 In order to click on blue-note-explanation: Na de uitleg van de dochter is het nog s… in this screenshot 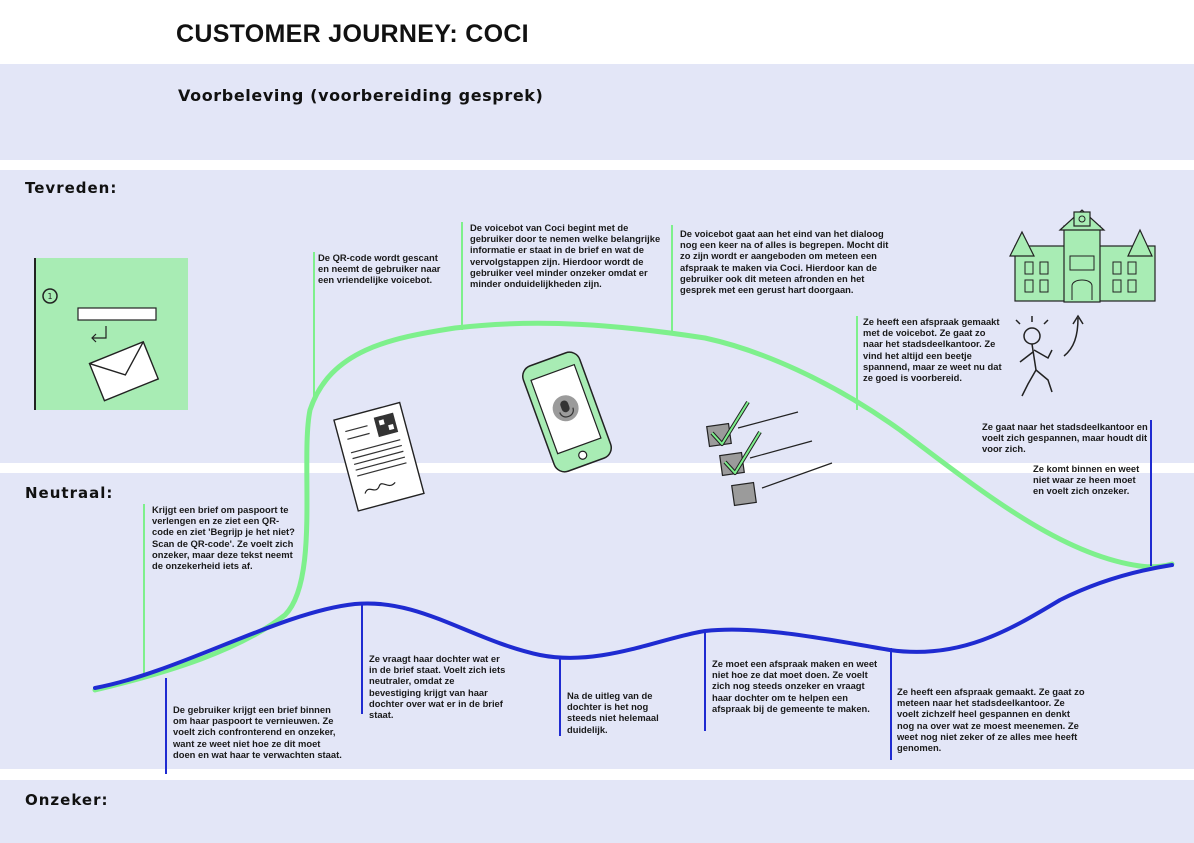, I will do `click(613, 712)`.